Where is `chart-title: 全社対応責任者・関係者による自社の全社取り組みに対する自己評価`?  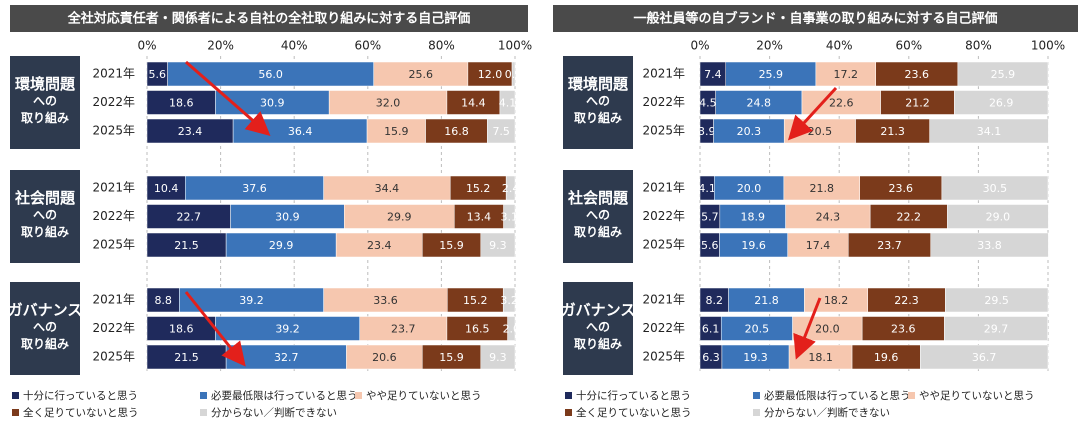 chart-title: 全社対応責任者・関係者による自社の全社取り組みに対する自己評価 is located at coordinates (269, 19).